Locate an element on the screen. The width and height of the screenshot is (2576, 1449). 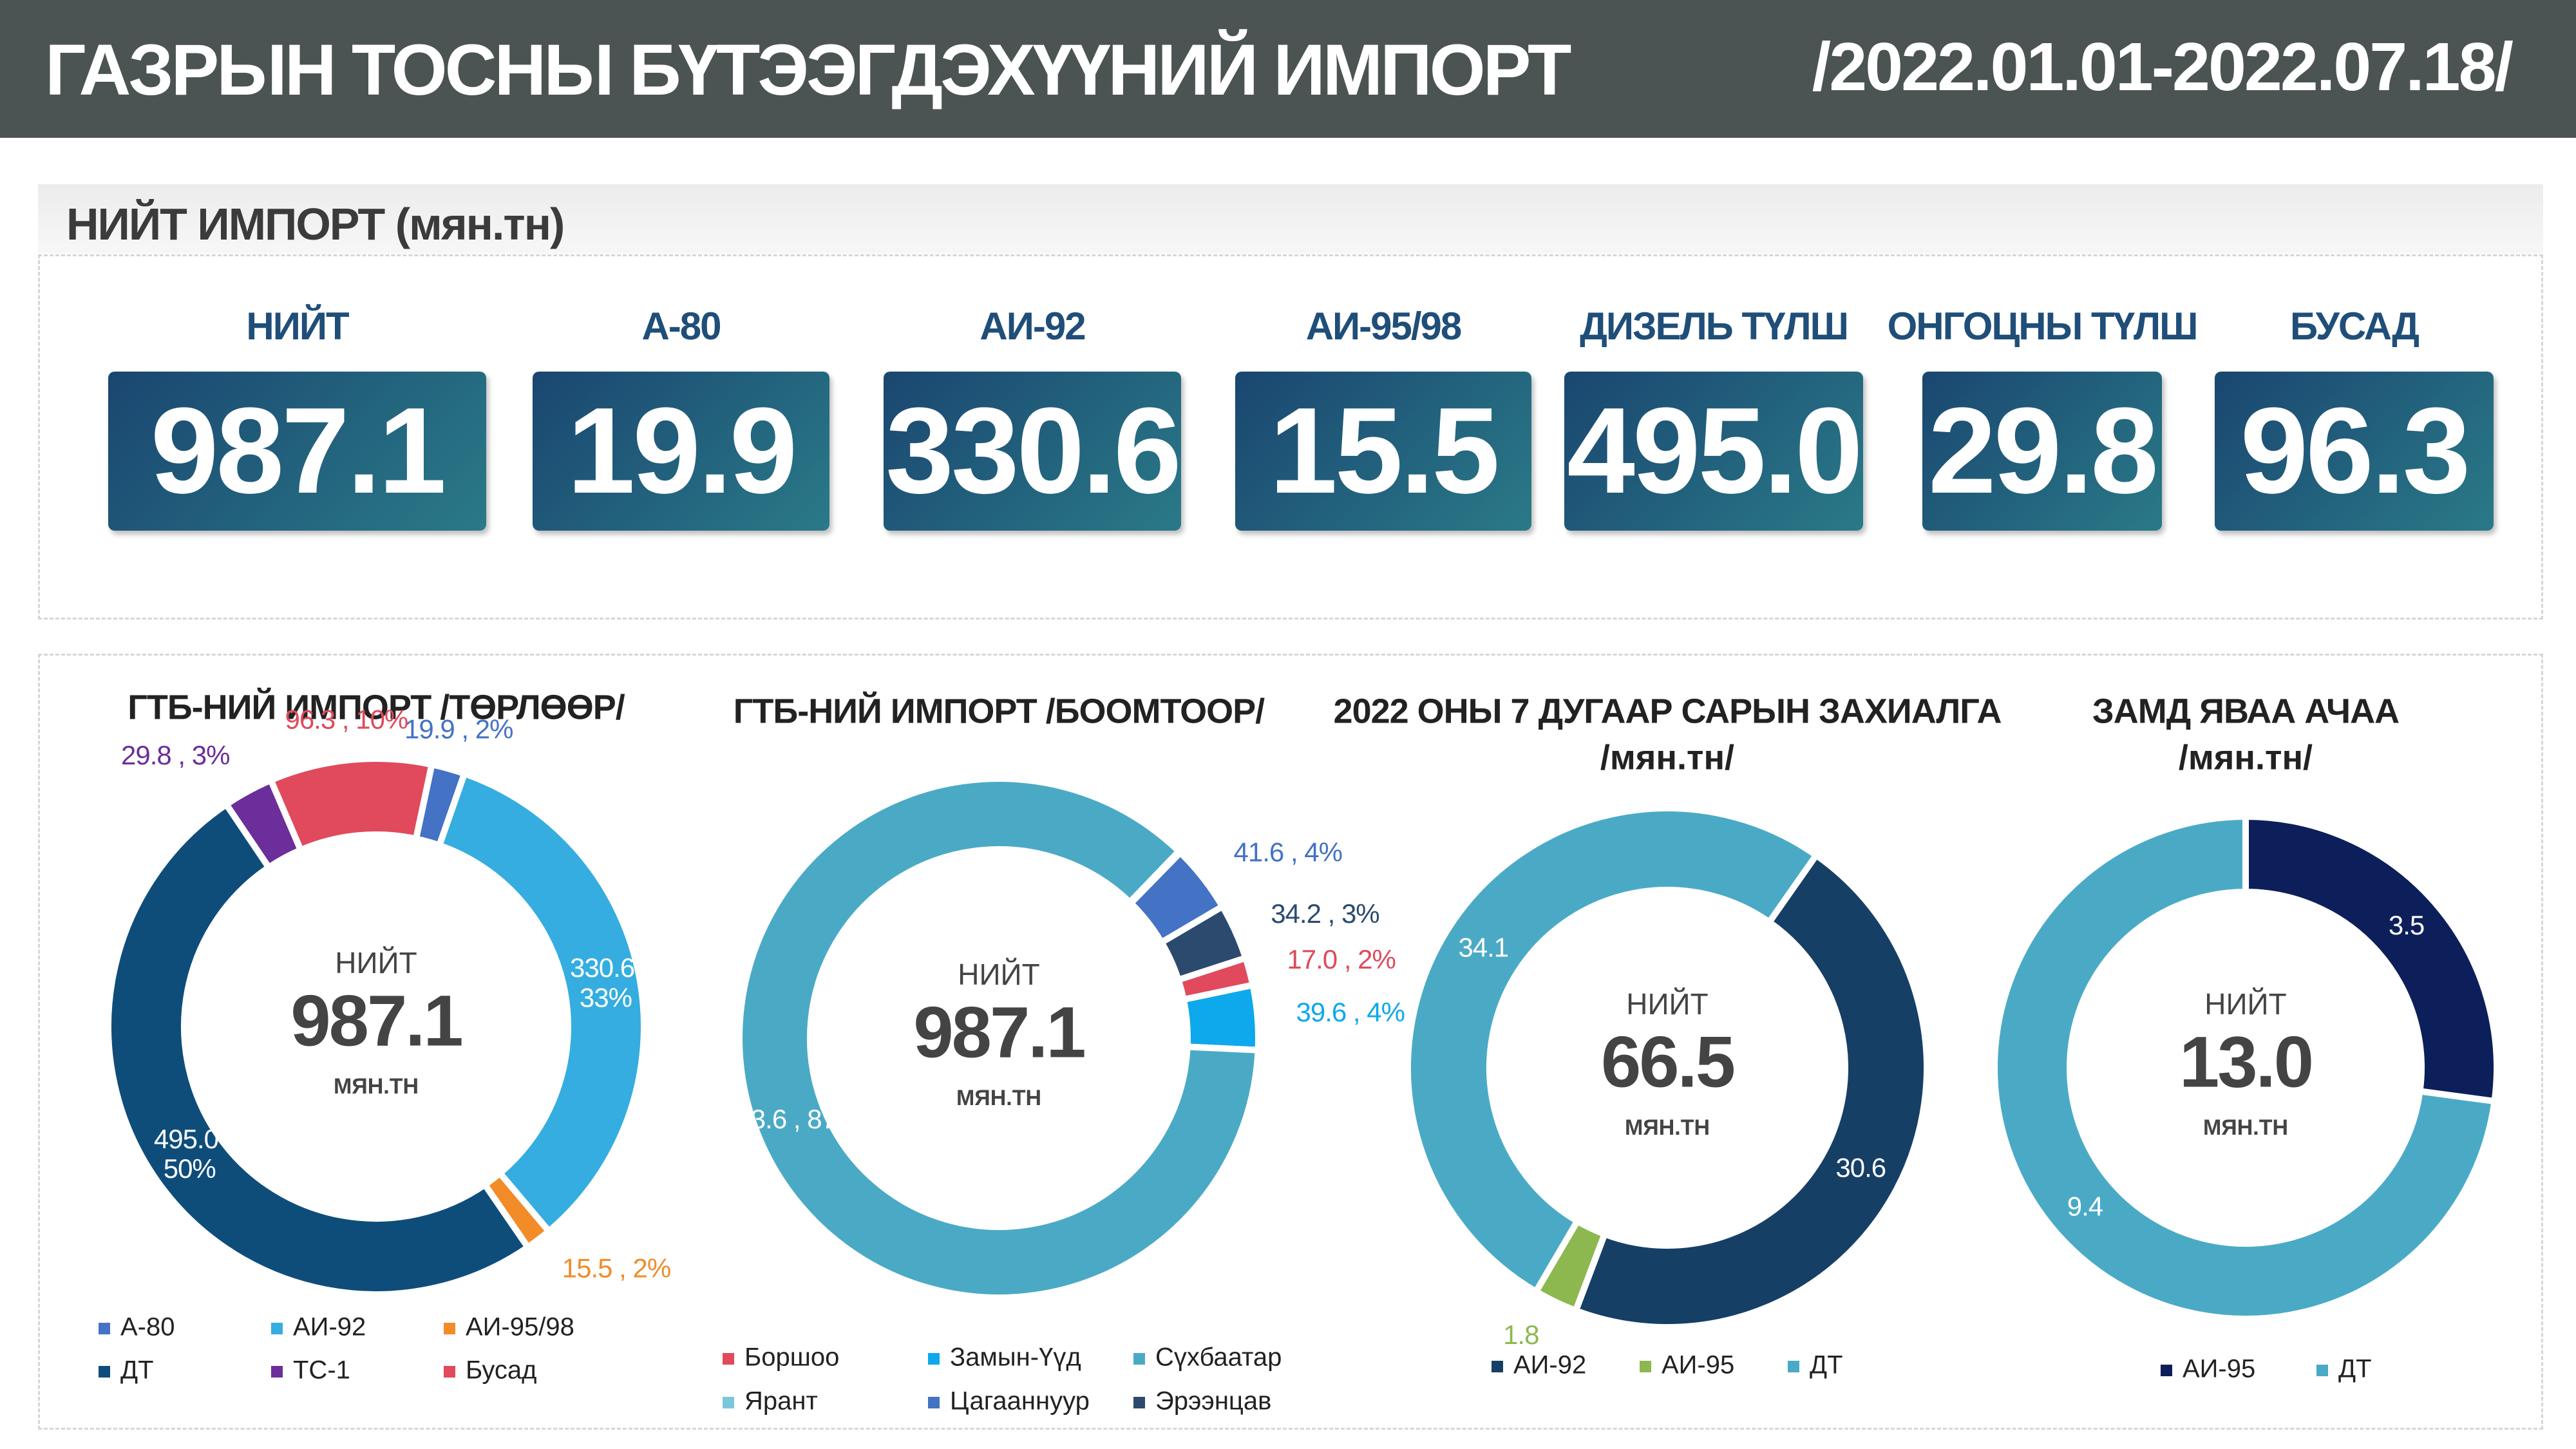
kpi-label: БУСАД is located at coordinates (2355, 326).